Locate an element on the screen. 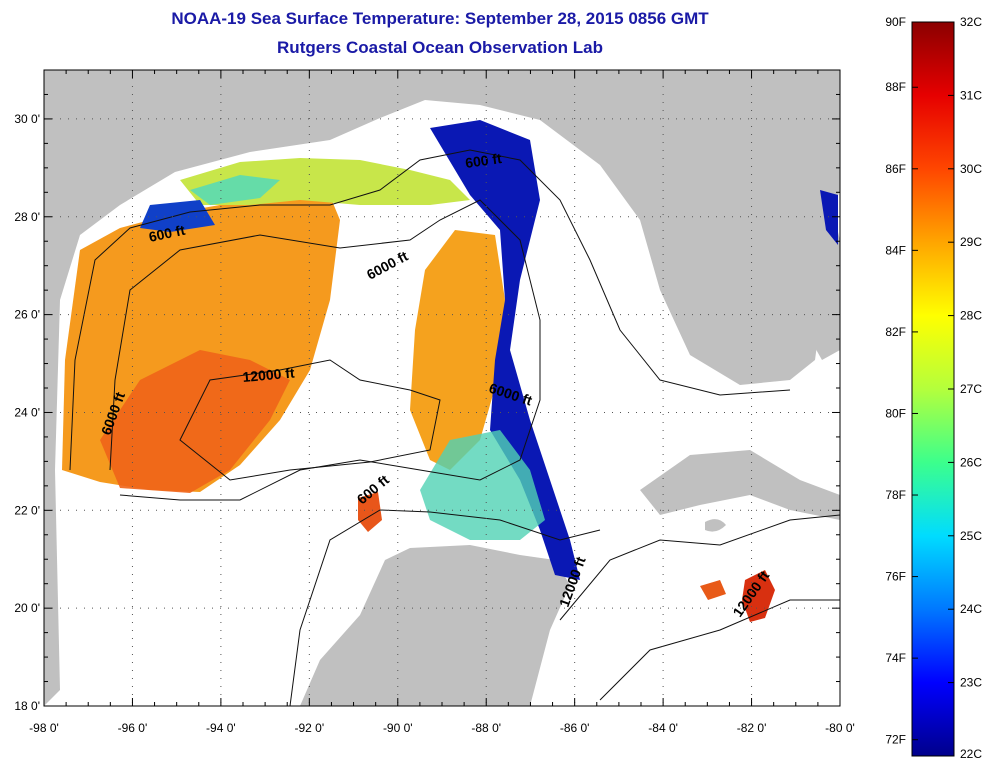 Image resolution: width=992 pixels, height=770 pixels. sst-keys-blue is located at coordinates (829, 217).